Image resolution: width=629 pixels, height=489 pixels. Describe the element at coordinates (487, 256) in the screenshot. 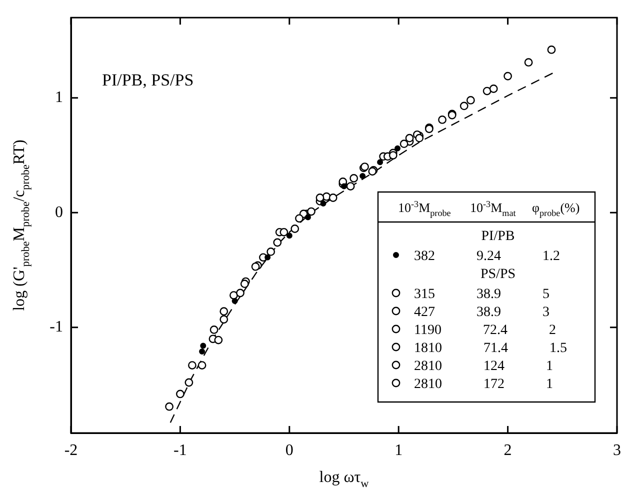

I see `legend-label: 382 9.24 1.2` at that location.